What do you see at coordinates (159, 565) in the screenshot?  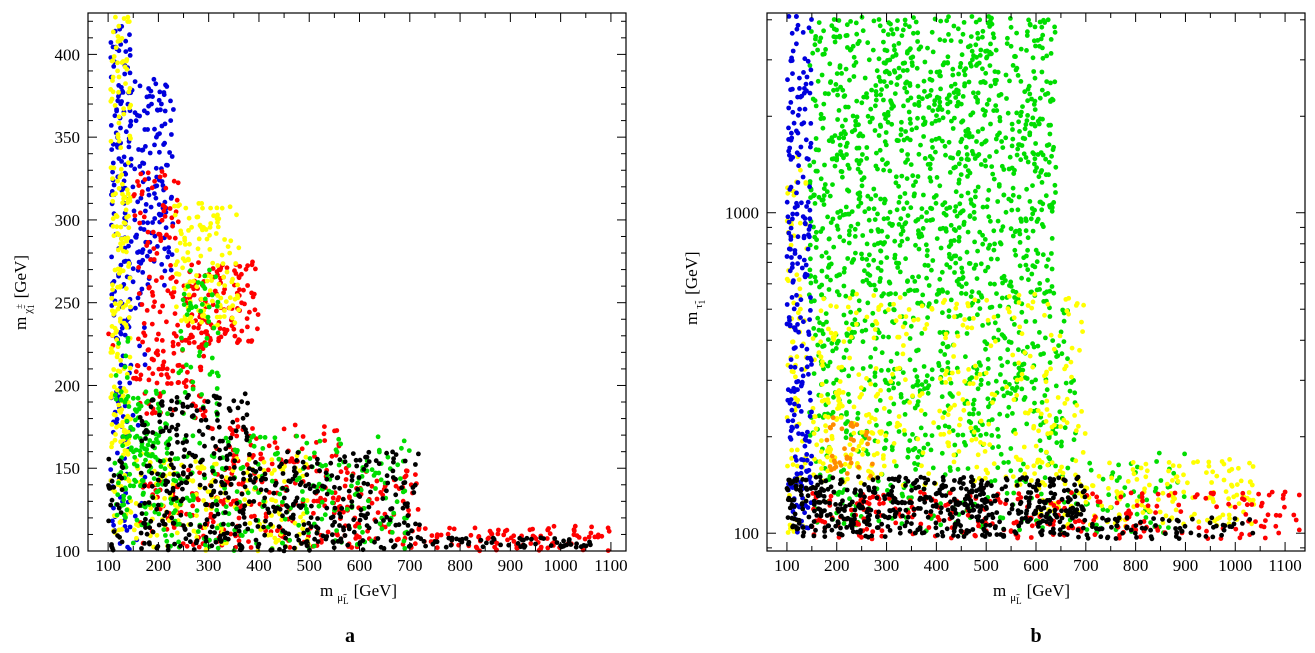 I see `x-tick-label: 200` at bounding box center [159, 565].